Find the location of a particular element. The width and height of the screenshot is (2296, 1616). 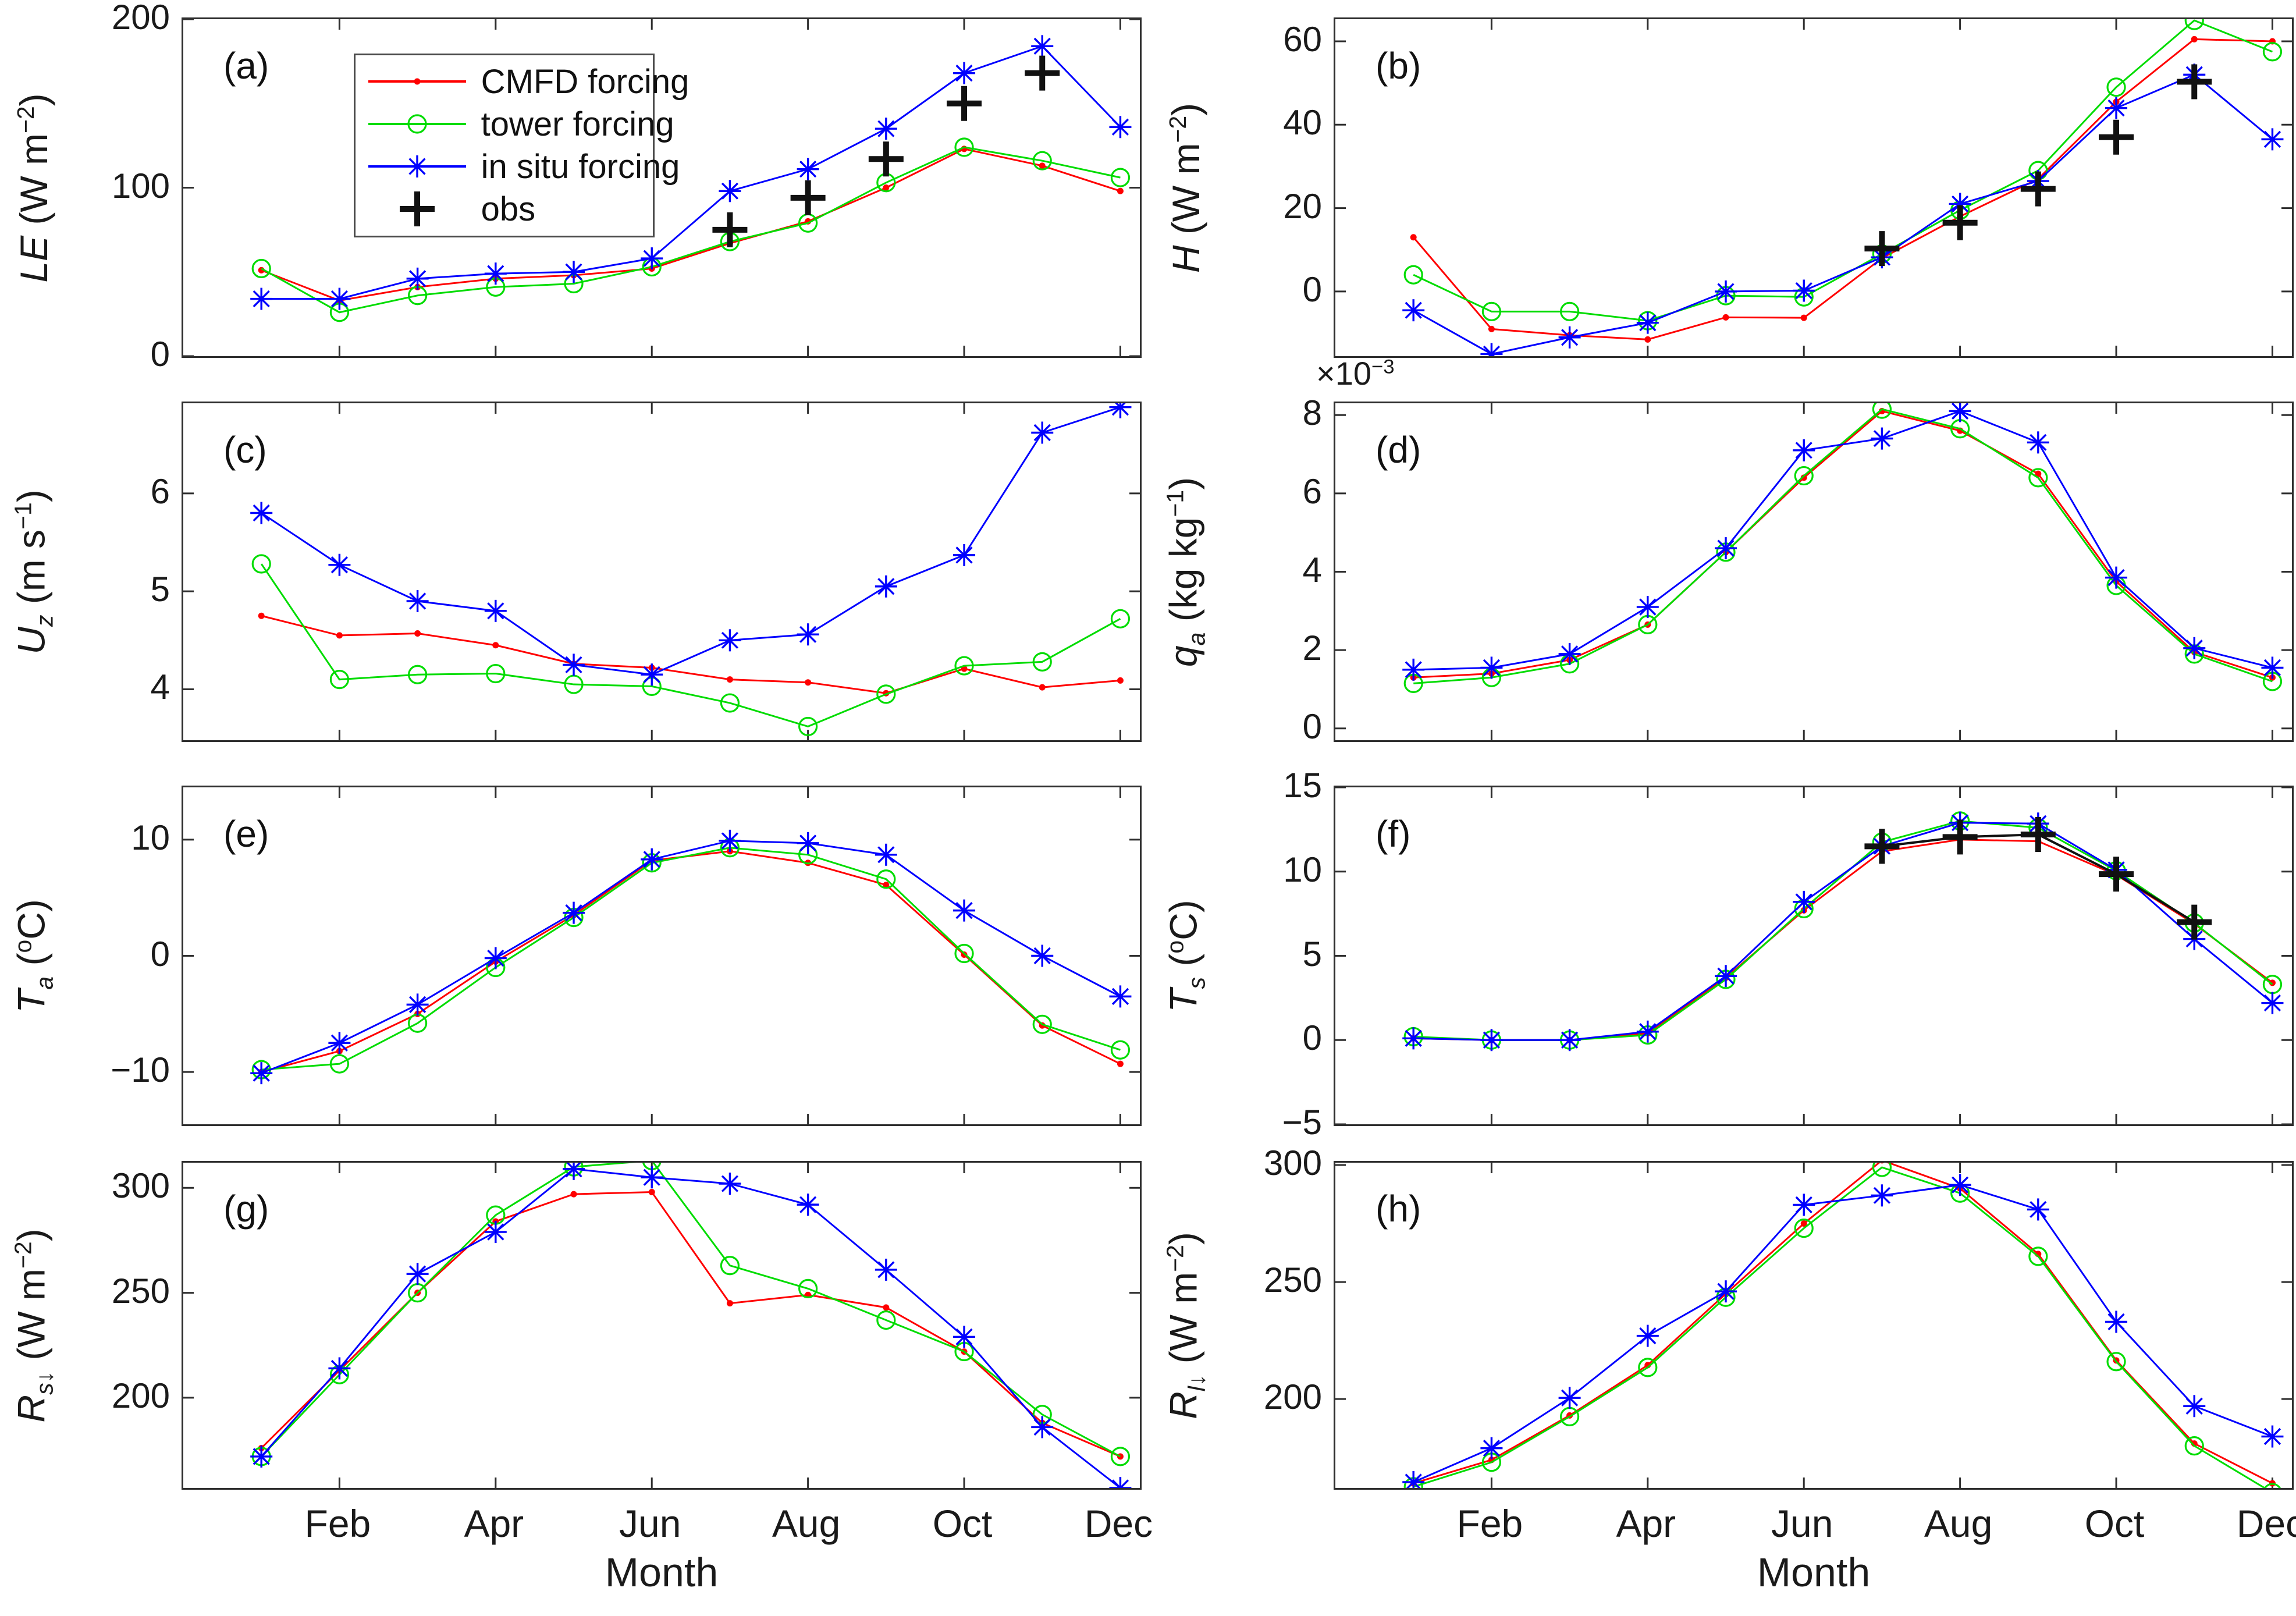

y-tick-label: 100 is located at coordinates (140, 185).